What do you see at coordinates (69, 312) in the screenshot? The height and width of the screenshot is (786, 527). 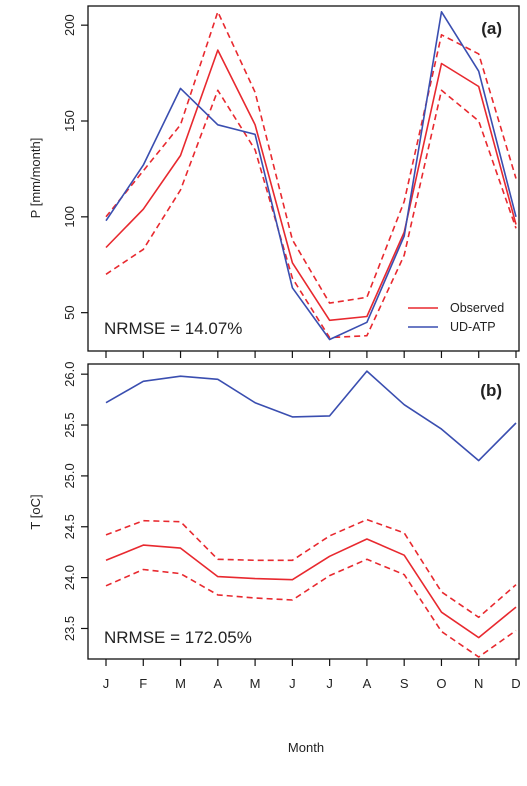 I see `panel-a-y-tick-label: 50` at bounding box center [69, 312].